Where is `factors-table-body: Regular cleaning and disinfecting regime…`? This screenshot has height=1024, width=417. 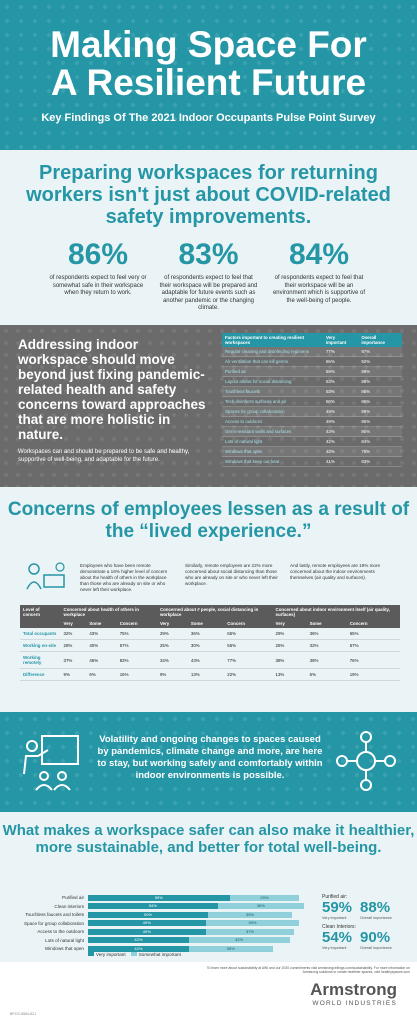
factors-table-body: Regular cleaning and disinfecting regime… is located at coordinates (312, 407).